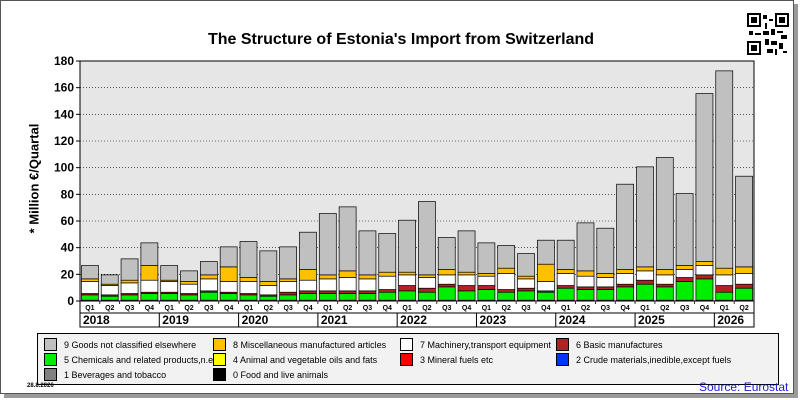 This screenshot has height=400, width=800. I want to click on legend-label: 8 Miscellaneous manufactured articles, so click(310, 344).